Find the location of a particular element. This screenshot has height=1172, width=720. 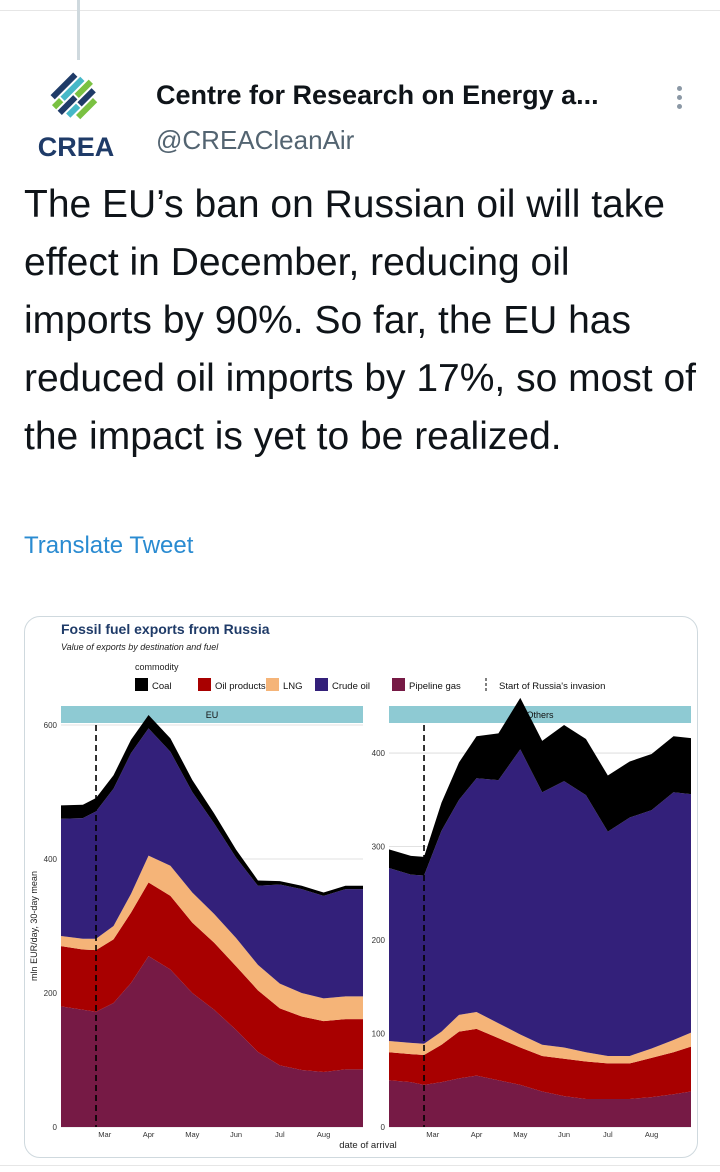

legend-item-pipeline-gas: Pipeline gas is located at coordinates (426, 685).